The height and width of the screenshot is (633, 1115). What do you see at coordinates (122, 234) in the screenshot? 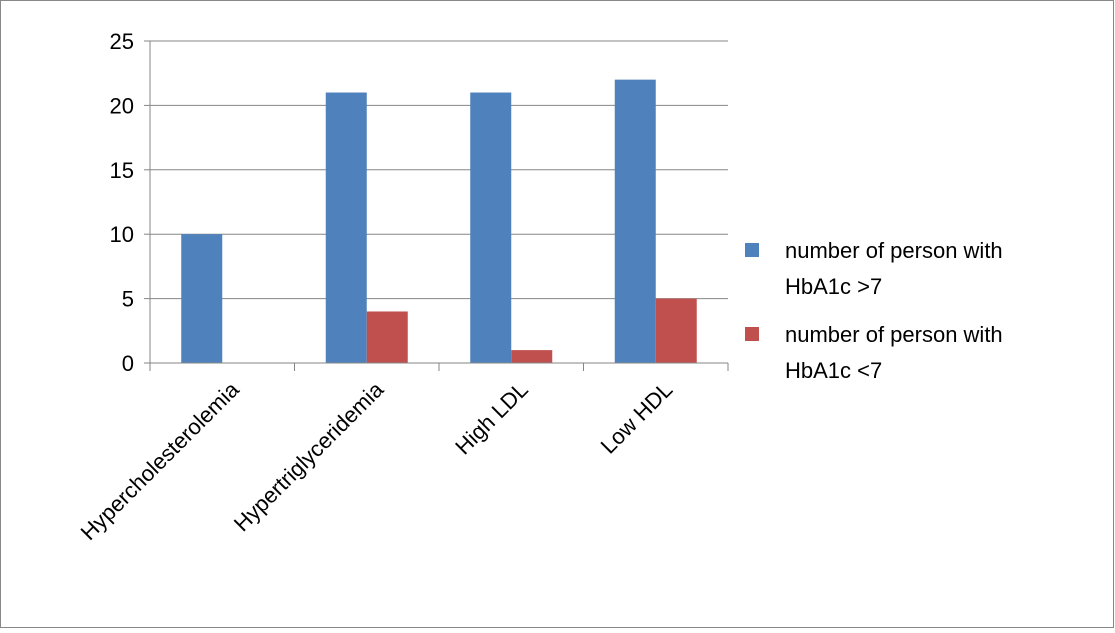
I see `y-tick-label: 10` at bounding box center [122, 234].